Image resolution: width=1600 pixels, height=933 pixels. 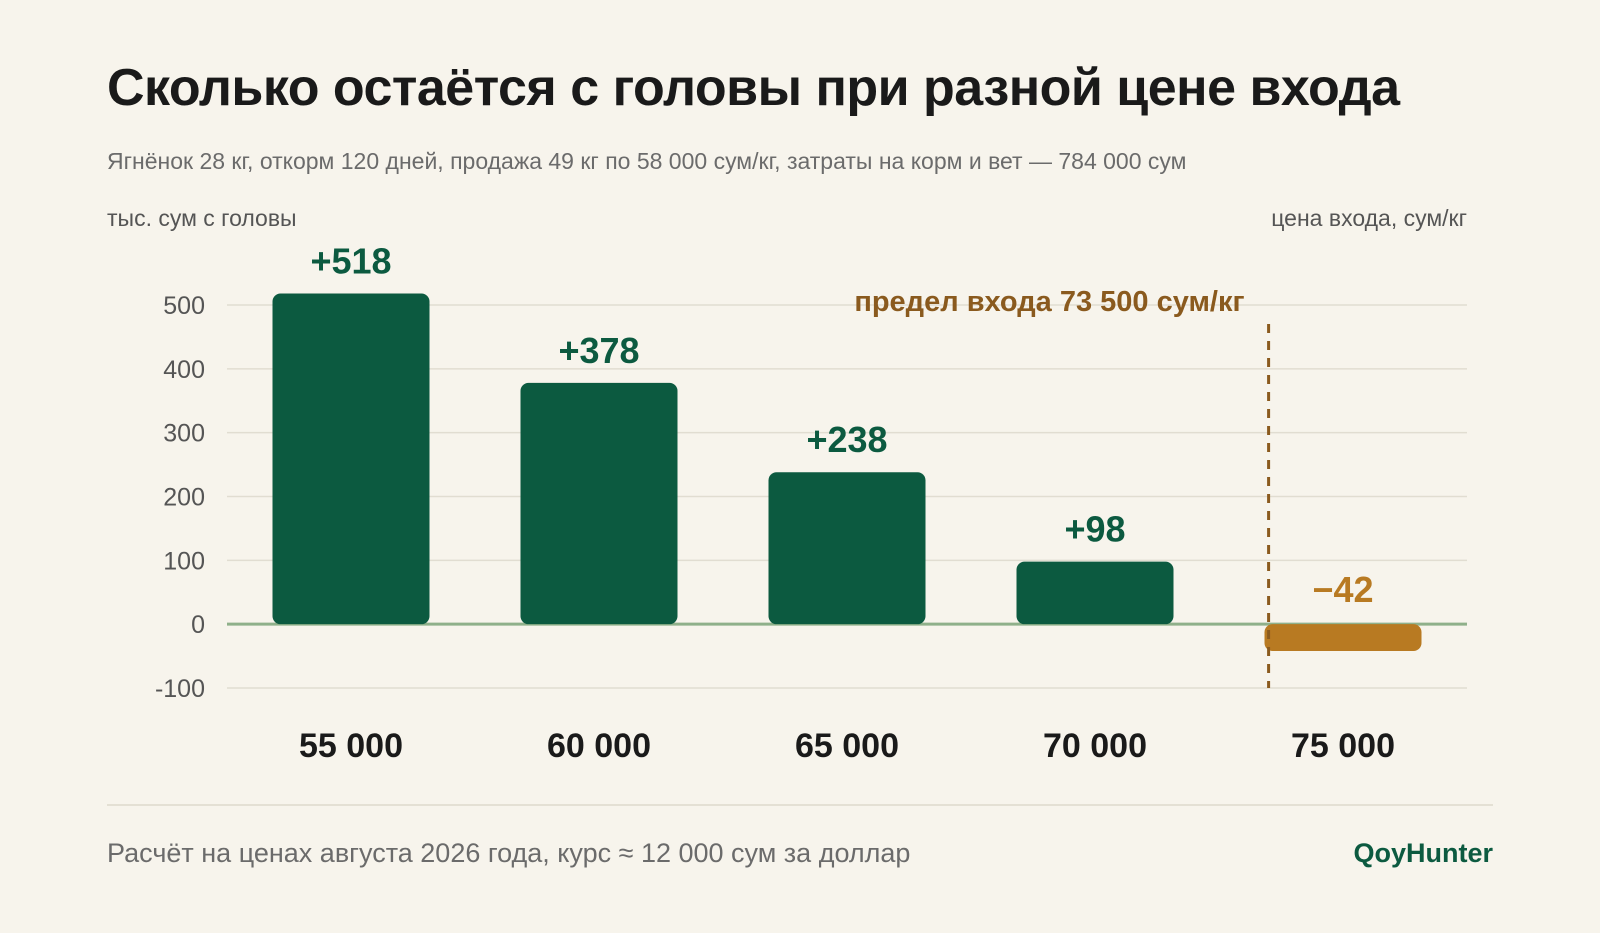 I want to click on x-tick-label: 55 000, so click(x=351, y=746).